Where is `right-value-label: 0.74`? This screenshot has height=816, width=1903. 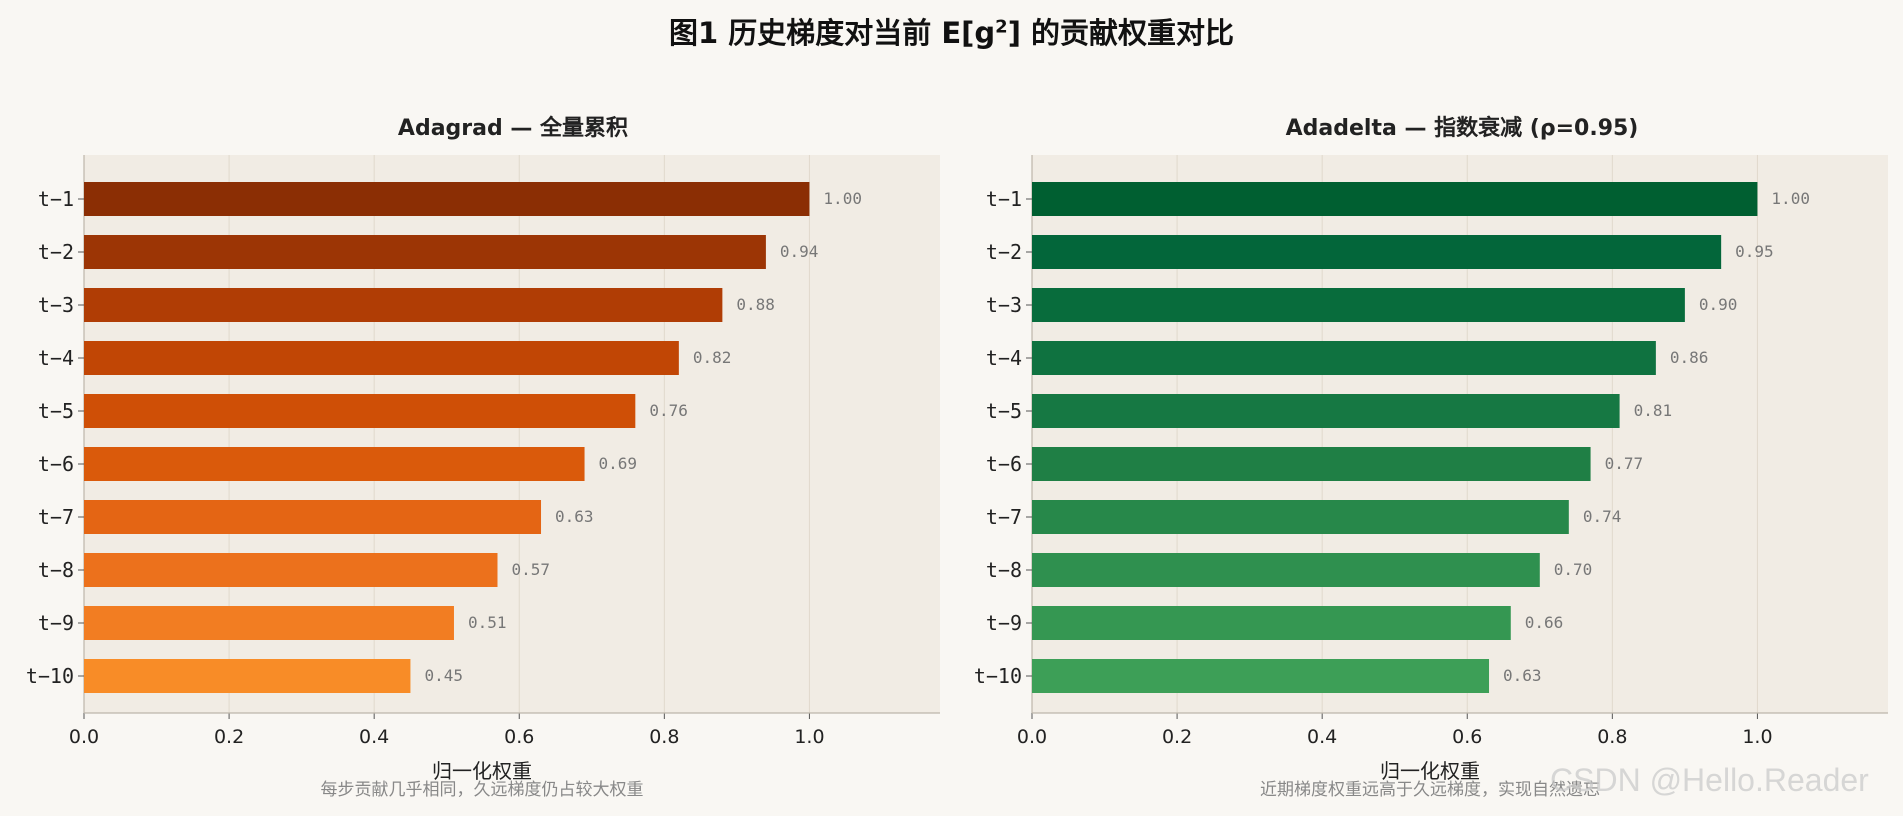 right-value-label: 0.74 is located at coordinates (1602, 516).